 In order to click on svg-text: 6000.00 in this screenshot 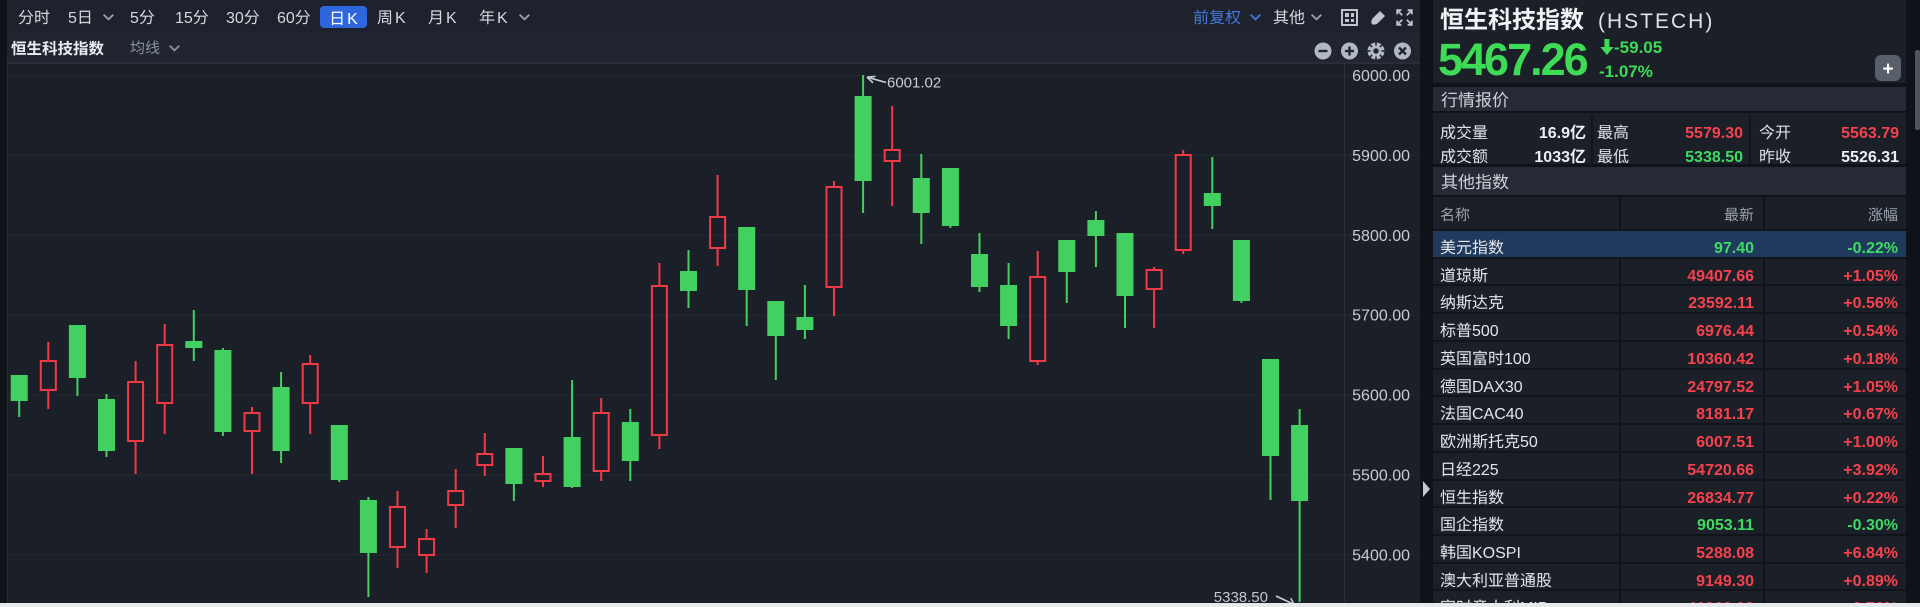, I will do `click(1381, 76)`.